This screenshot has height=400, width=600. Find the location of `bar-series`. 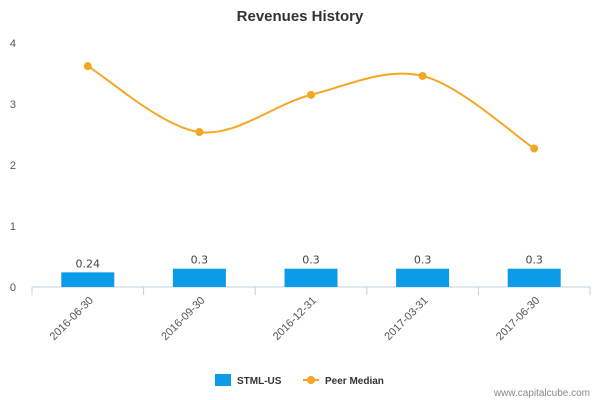

bar-series is located at coordinates (311, 277).